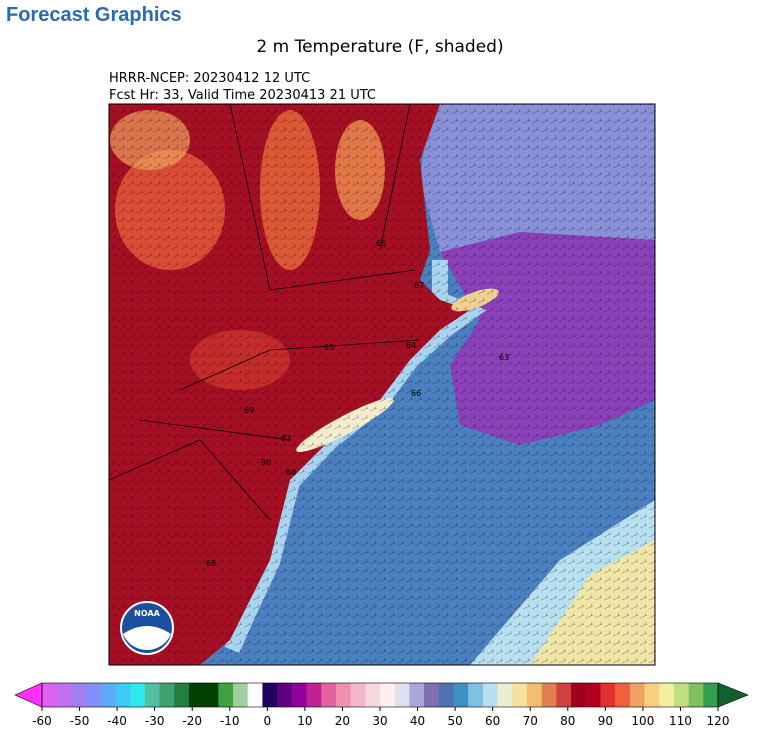 This screenshot has width=758, height=750. I want to click on plot-title: 2 m Temperature (F, shaded), so click(379, 47).